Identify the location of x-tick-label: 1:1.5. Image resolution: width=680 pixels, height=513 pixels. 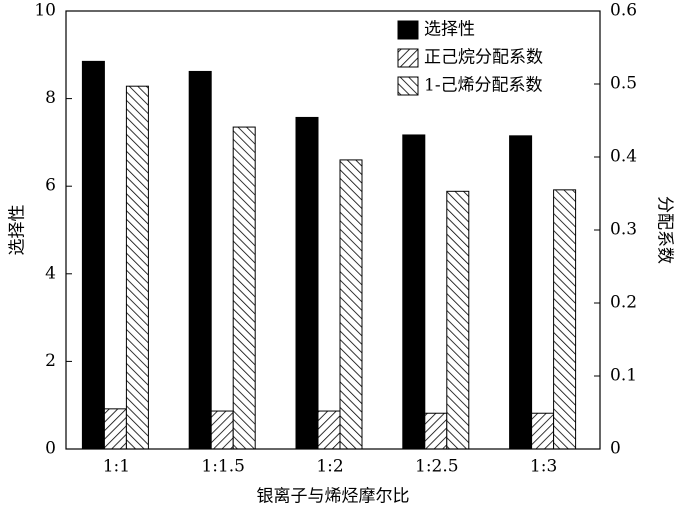
(223, 467).